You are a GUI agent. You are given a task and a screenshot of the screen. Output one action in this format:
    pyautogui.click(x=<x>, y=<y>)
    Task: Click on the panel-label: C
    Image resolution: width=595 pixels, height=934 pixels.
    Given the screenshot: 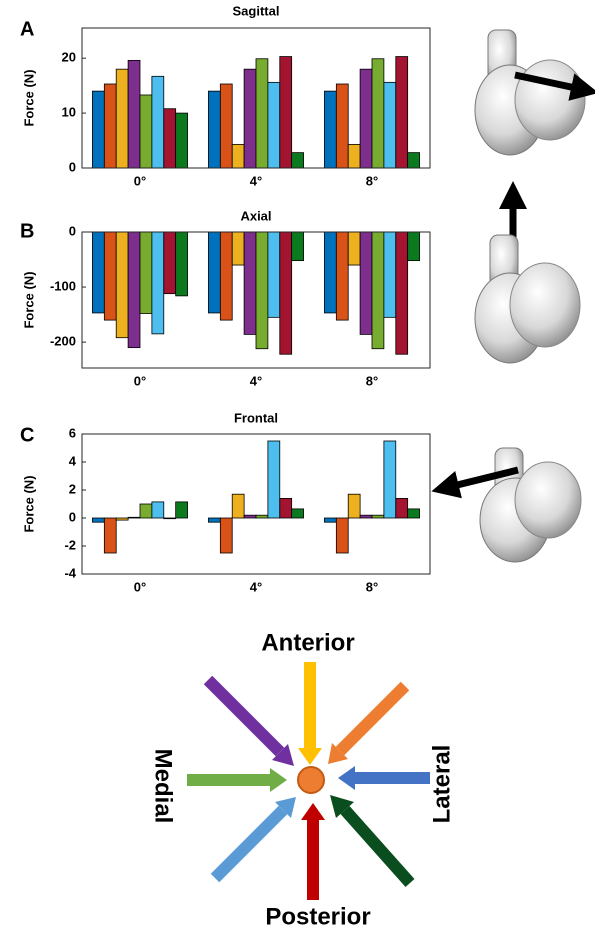 What is the action you would take?
    pyautogui.click(x=27, y=435)
    